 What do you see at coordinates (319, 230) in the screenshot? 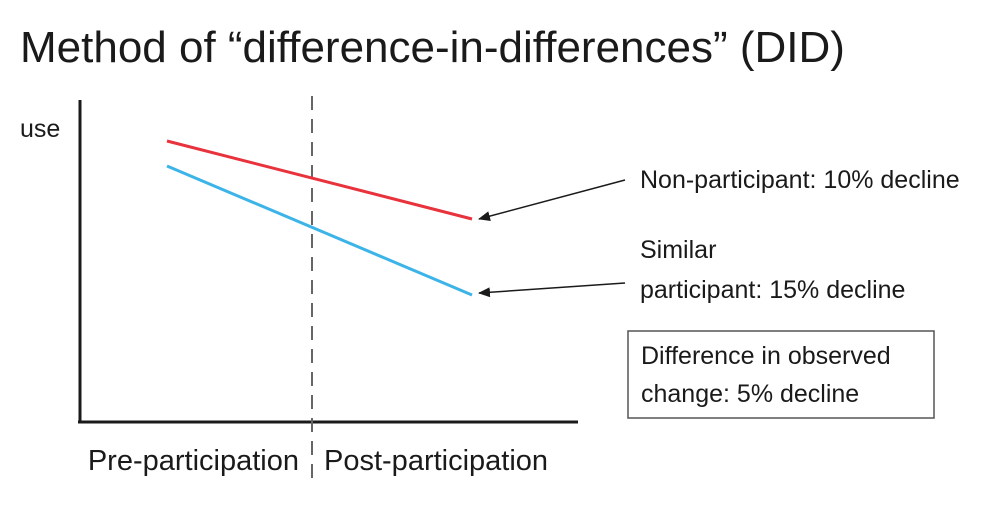
I see `participant-line` at bounding box center [319, 230].